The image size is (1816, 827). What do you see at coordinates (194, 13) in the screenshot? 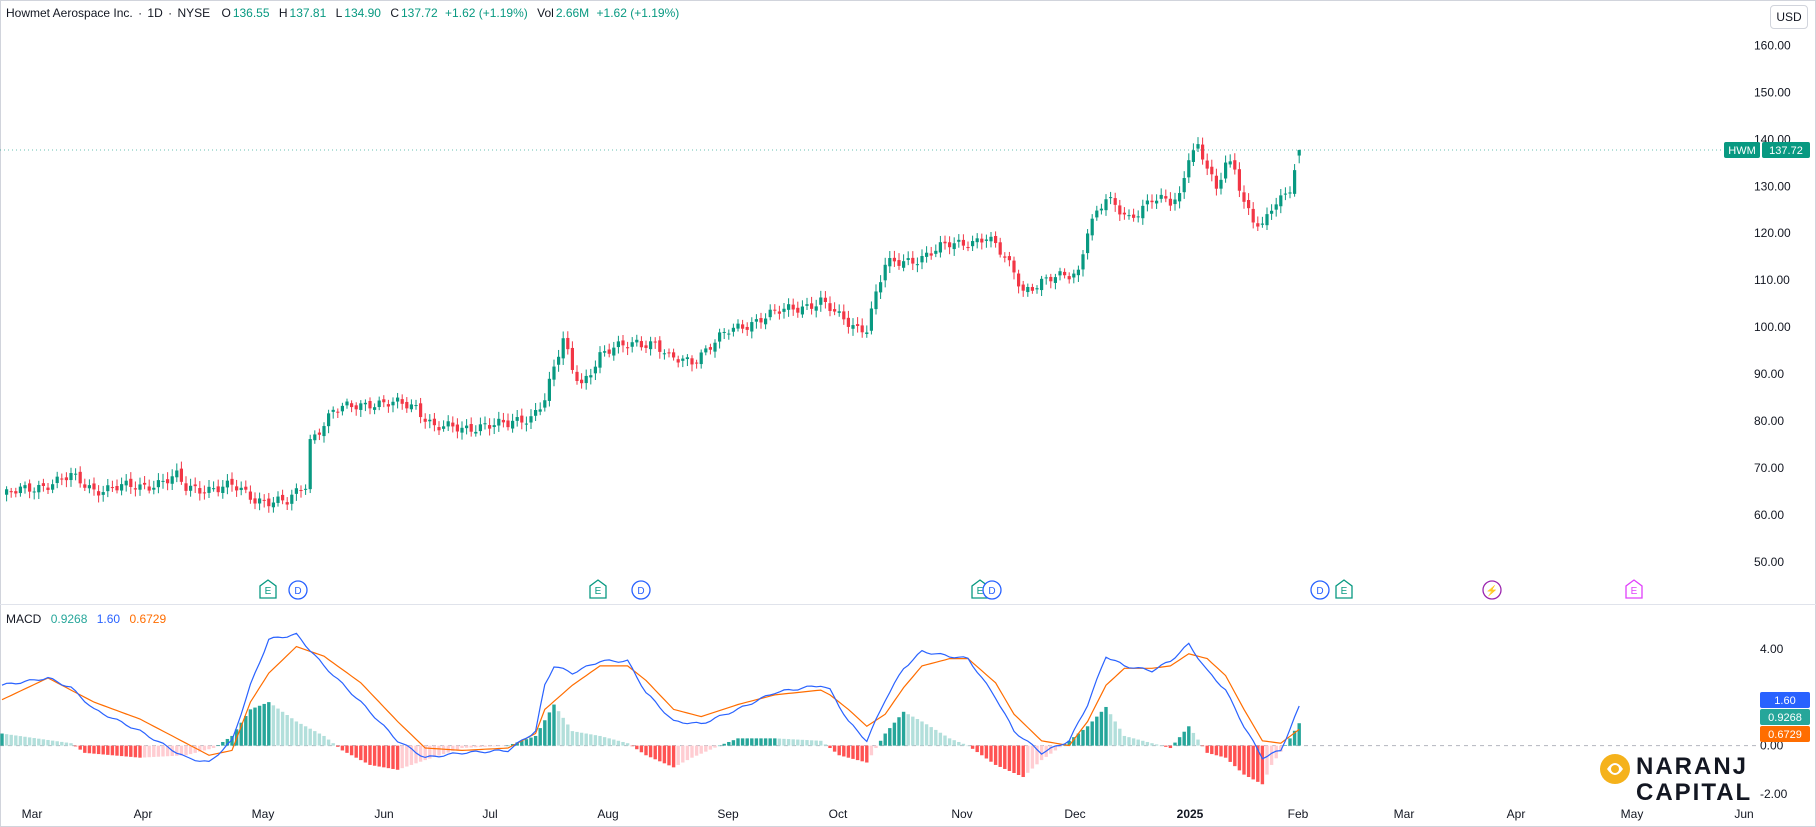
I see `exchange-label: NYSE` at bounding box center [194, 13].